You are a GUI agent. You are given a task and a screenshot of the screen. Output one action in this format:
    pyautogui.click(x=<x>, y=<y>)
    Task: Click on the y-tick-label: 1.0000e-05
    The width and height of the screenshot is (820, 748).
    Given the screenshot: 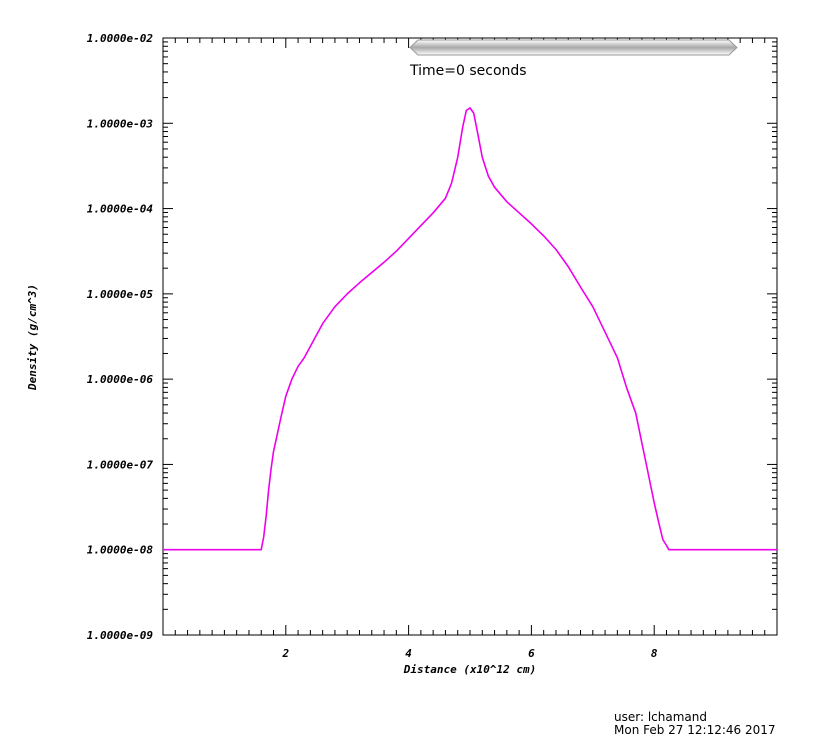 What is the action you would take?
    pyautogui.click(x=120, y=294)
    